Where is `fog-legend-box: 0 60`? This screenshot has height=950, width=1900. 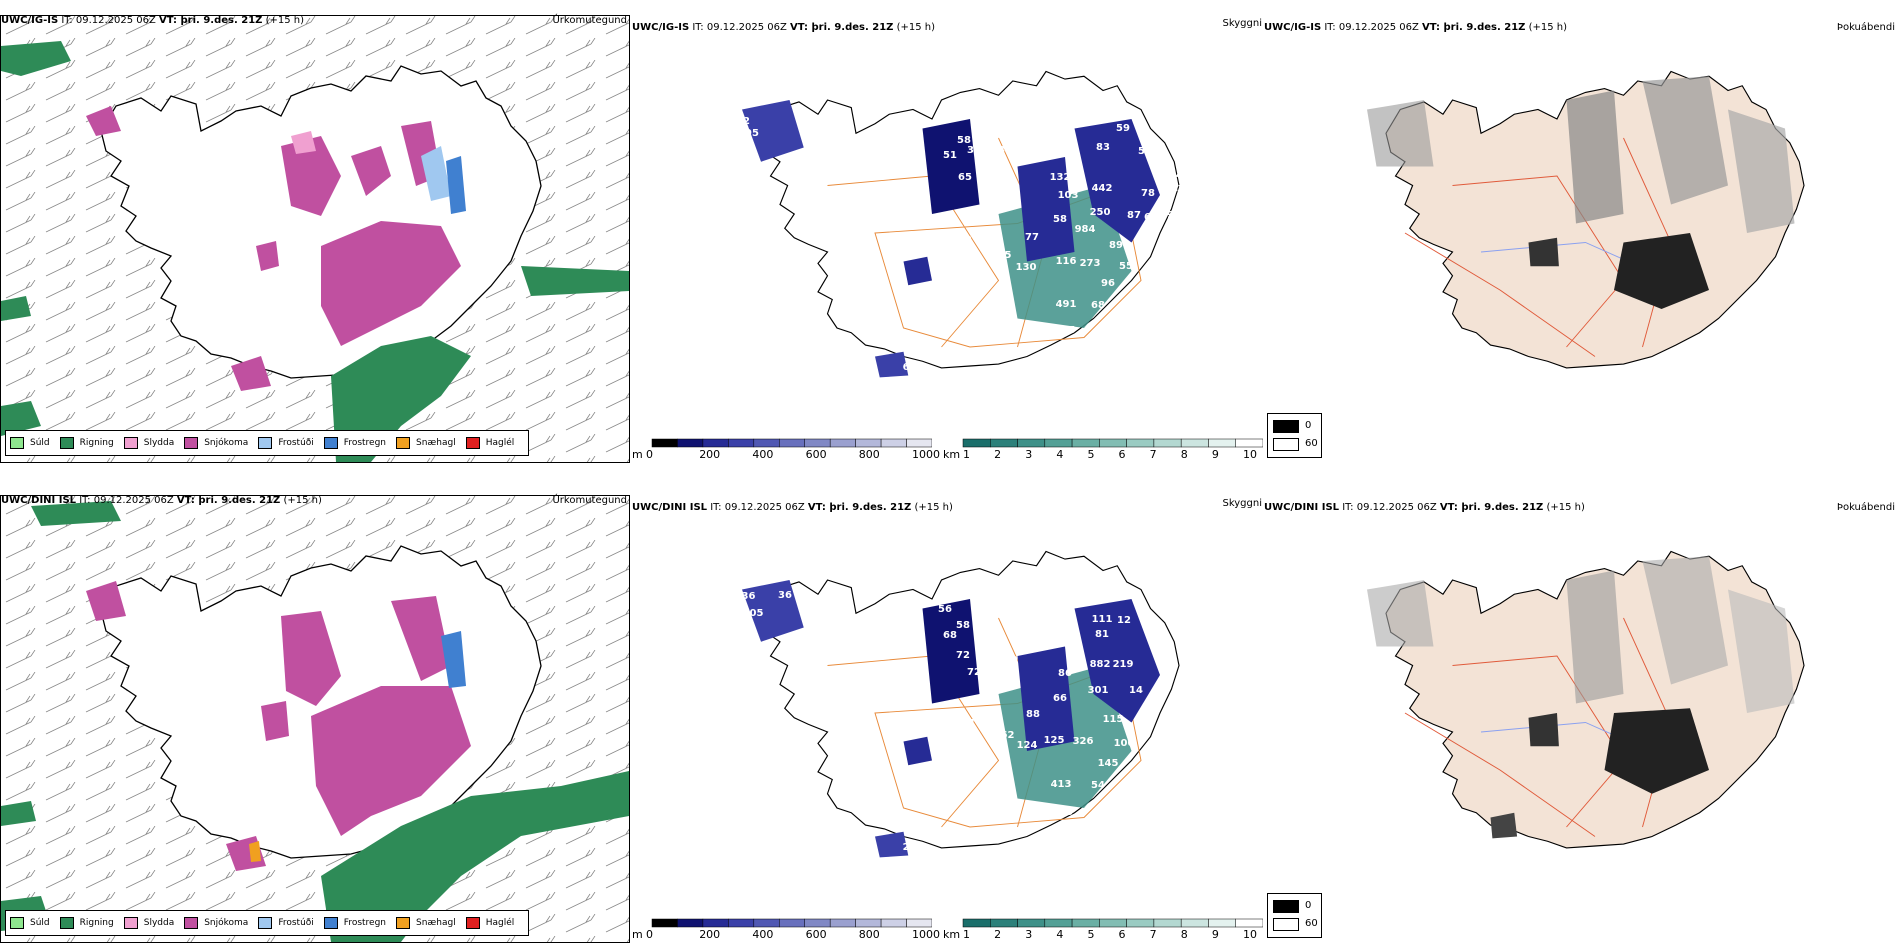
fog-legend-box: 0 60 is located at coordinates (1294, 915).